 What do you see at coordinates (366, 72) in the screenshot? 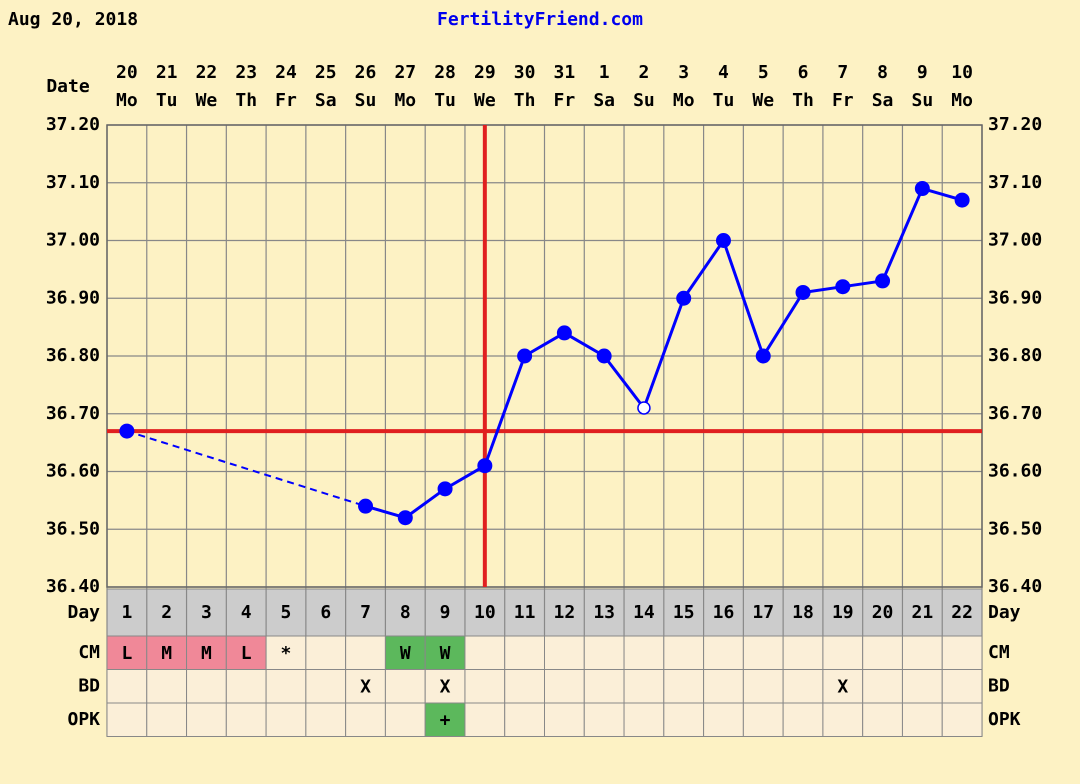
I see `x-tick-label: 26` at bounding box center [366, 72].